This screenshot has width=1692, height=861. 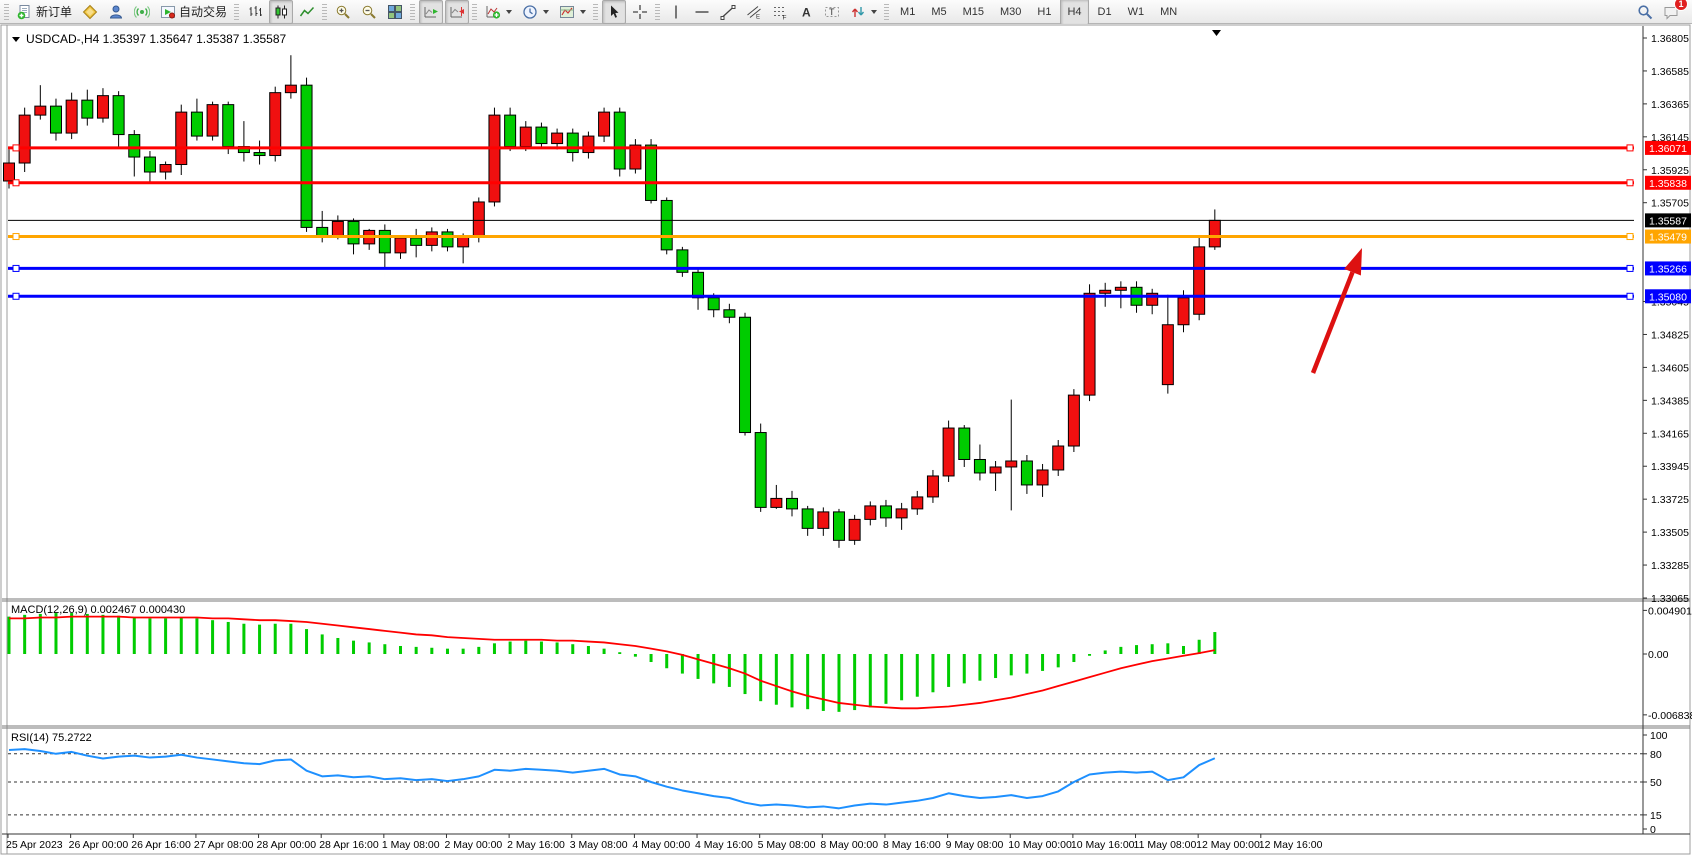 What do you see at coordinates (849, 268) in the screenshot?
I see `horizontal-level-line: 1.35266` at bounding box center [849, 268].